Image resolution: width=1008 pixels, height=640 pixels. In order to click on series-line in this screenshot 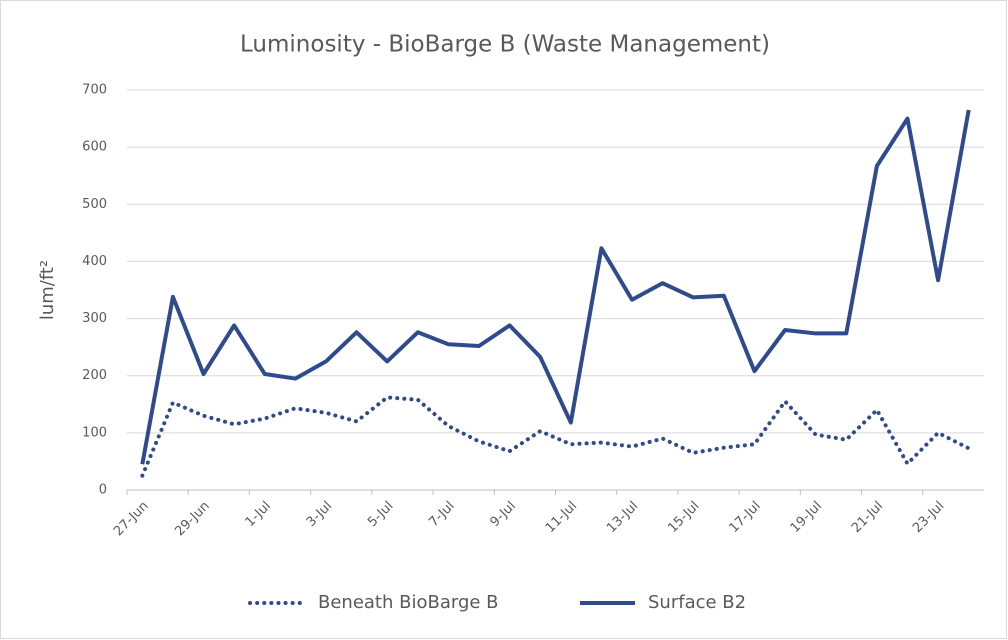, I will do `click(555, 436)`.